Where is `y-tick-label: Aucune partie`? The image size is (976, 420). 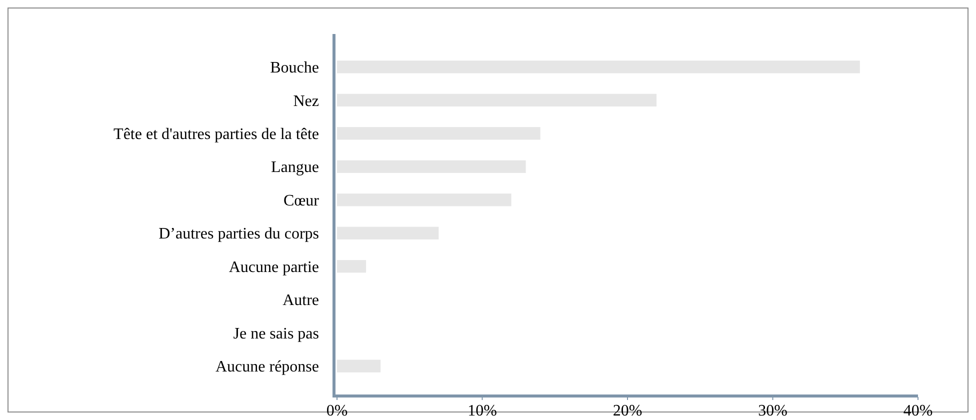
y-tick-label: Aucune partie is located at coordinates (273, 267).